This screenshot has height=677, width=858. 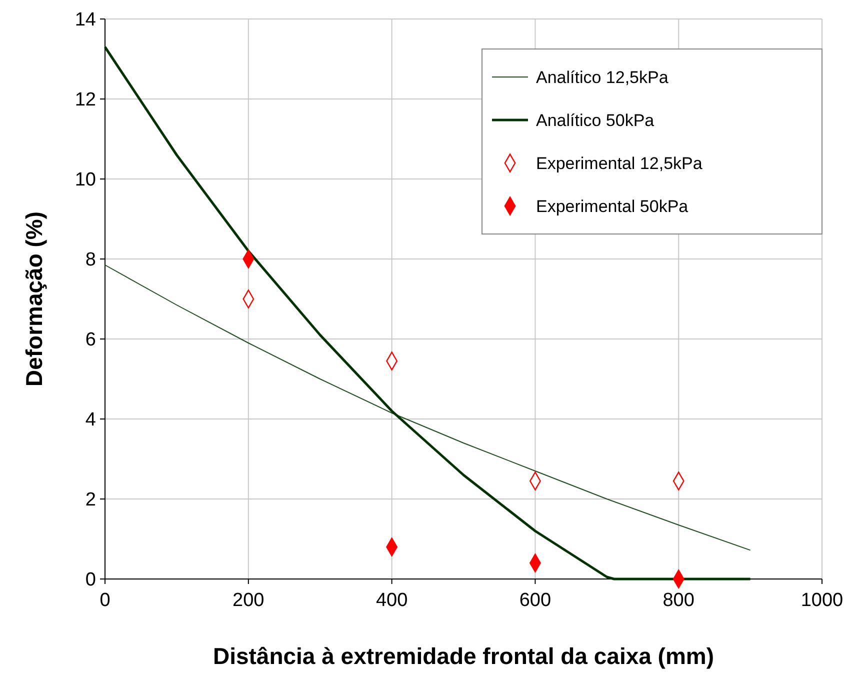 What do you see at coordinates (85, 20) in the screenshot?
I see `y-tick-label: 14` at bounding box center [85, 20].